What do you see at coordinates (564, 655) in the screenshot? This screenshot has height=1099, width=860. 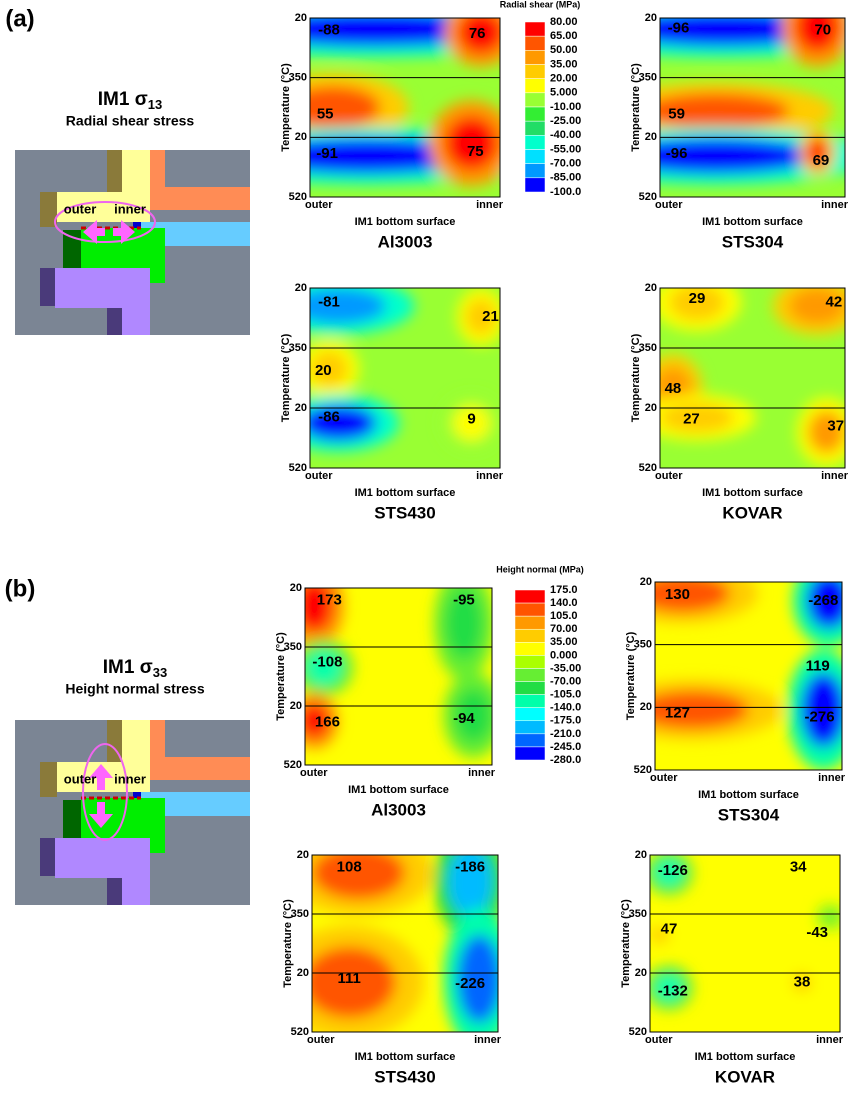 I see `colorbar-label: 0.000` at bounding box center [564, 655].